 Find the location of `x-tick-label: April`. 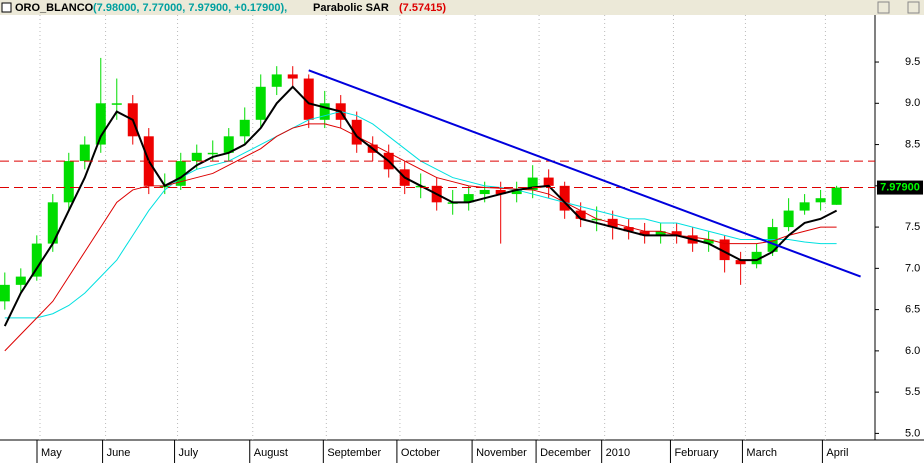

x-tick-label: April is located at coordinates (837, 453).